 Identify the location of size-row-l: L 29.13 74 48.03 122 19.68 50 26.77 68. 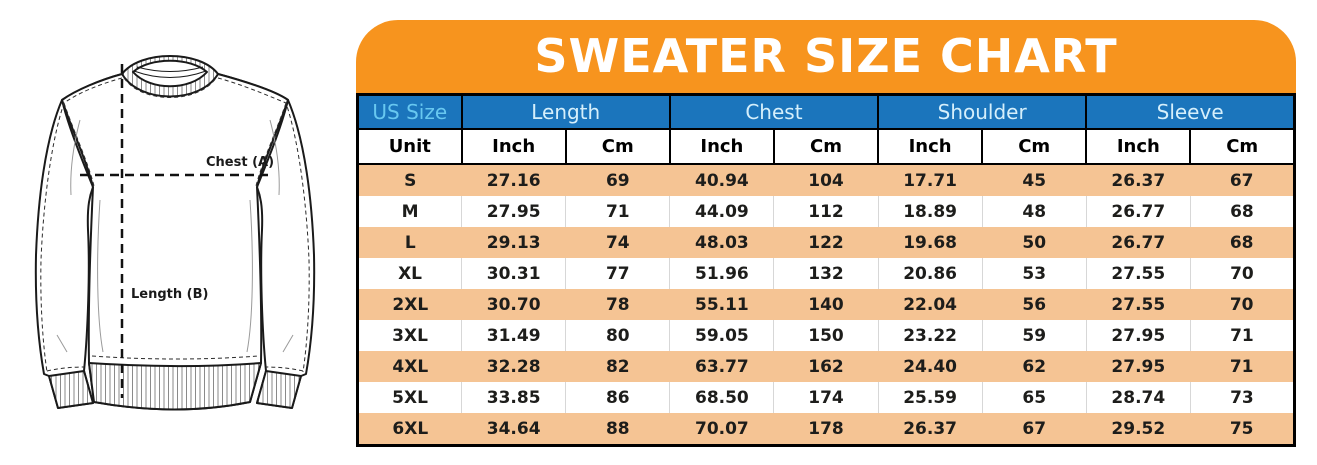
(826, 242).